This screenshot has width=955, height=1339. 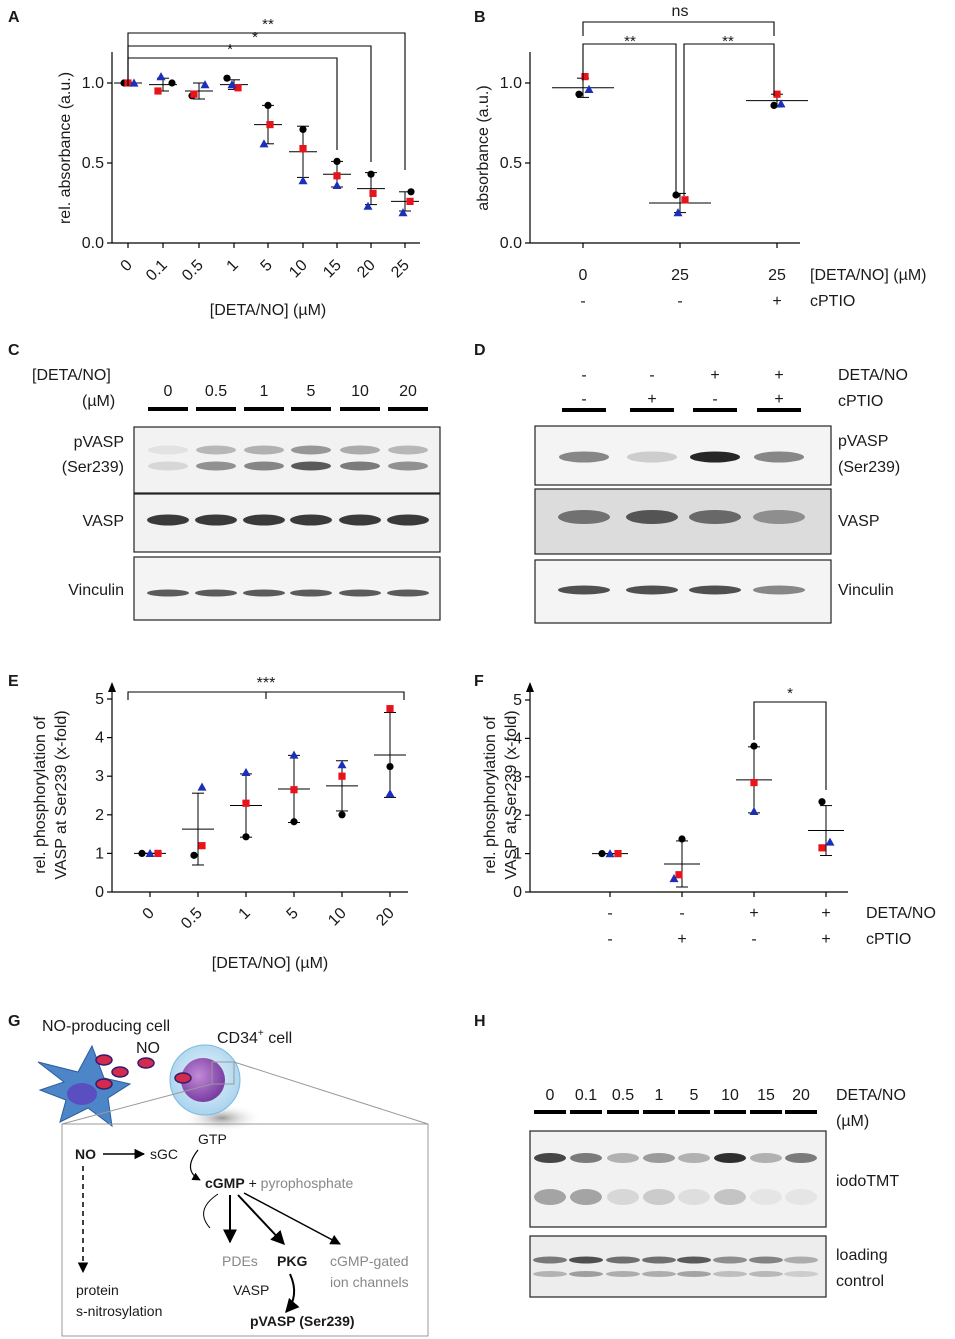 What do you see at coordinates (65, 148) in the screenshot?
I see `y-axis-label: rel. absorbance (a.u.)` at bounding box center [65, 148].